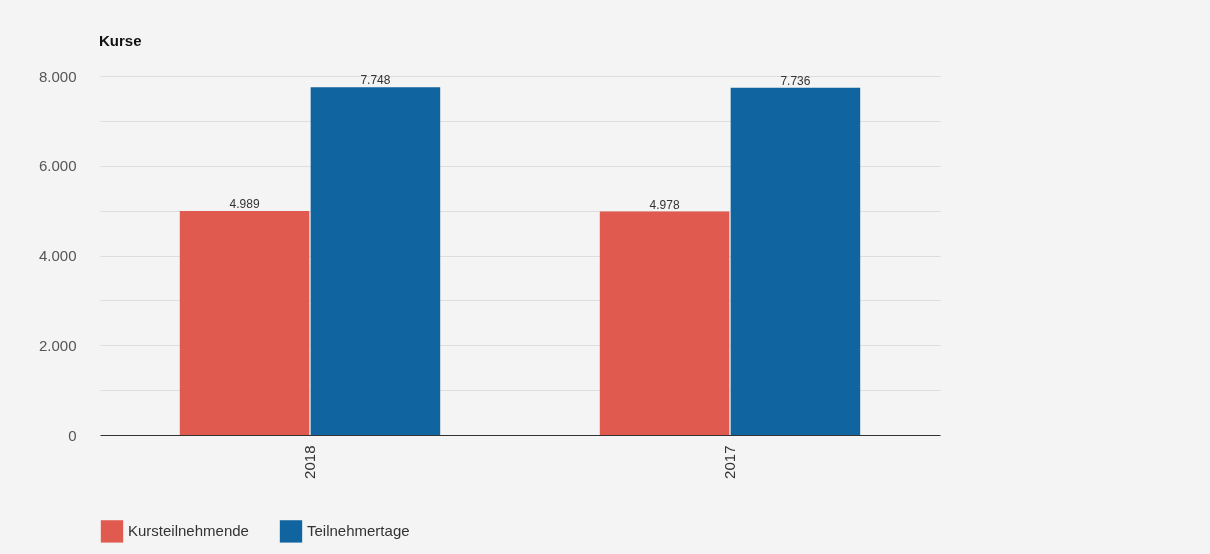 Image resolution: width=1210 pixels, height=554 pixels. What do you see at coordinates (244, 204) in the screenshot?
I see `data-label: 4.989` at bounding box center [244, 204].